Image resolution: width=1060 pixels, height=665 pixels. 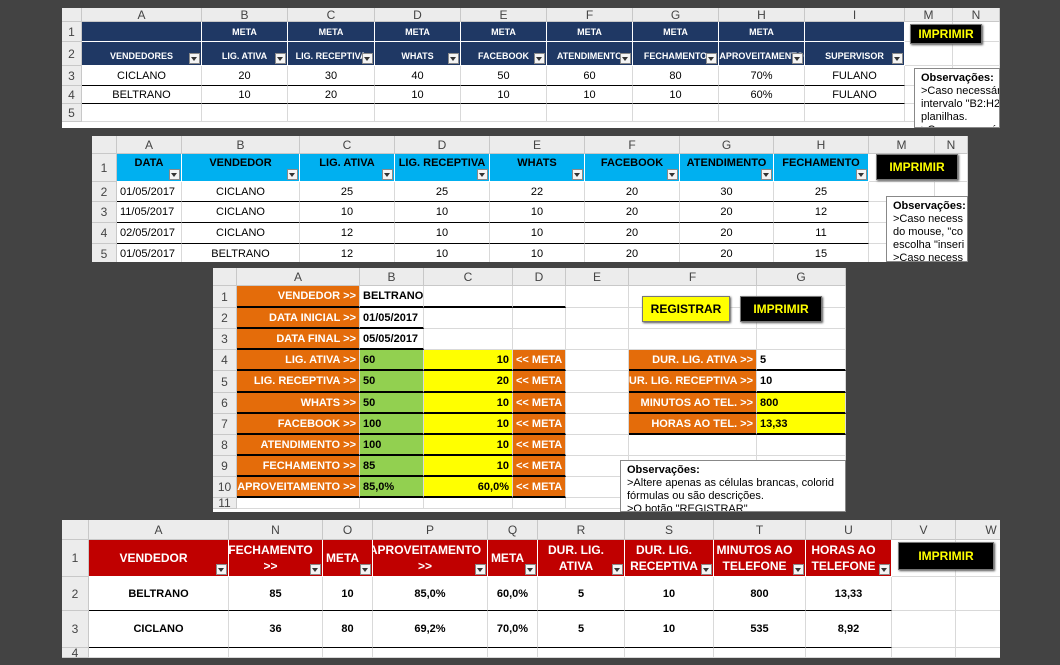 I want to click on row-header: 1, so click(x=75, y=558).